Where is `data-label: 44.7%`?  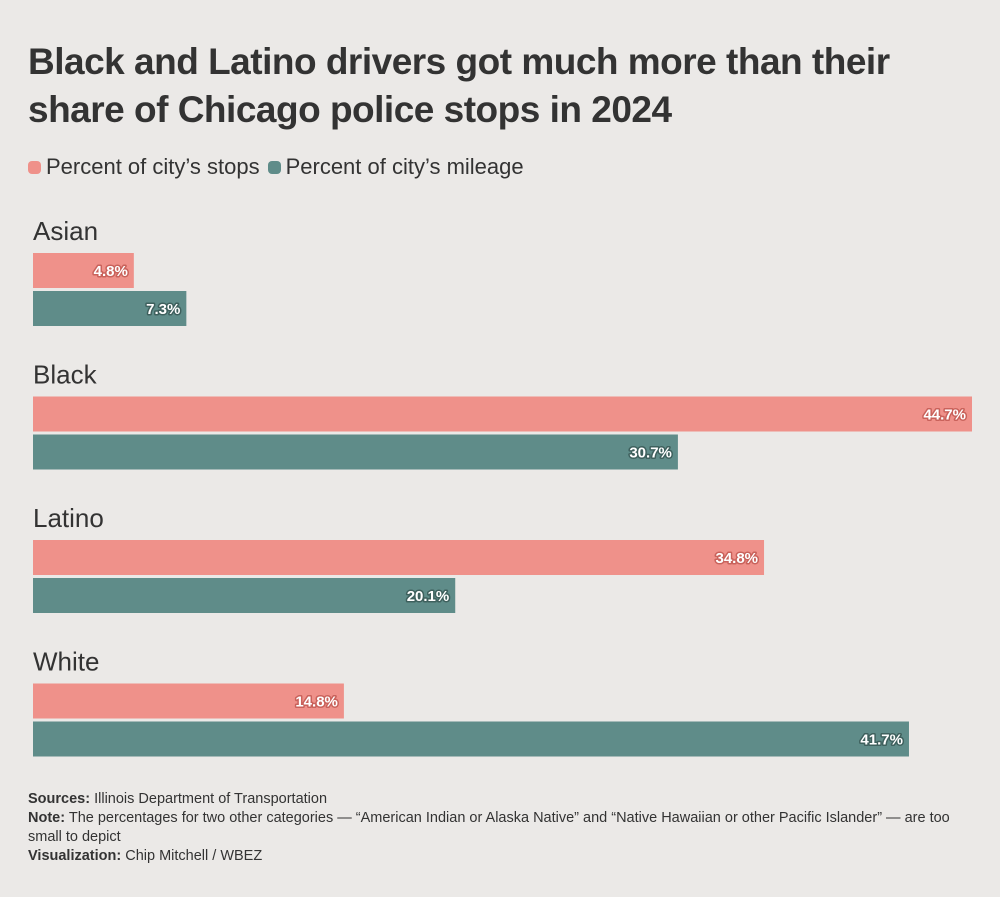 data-label: 44.7% is located at coordinates (944, 415).